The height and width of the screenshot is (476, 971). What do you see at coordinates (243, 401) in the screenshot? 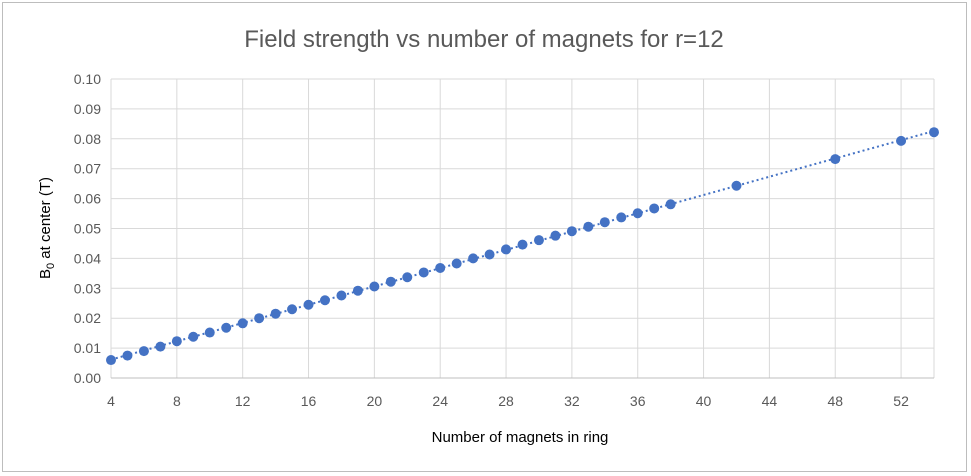
I see `x-tick-label: 12` at bounding box center [243, 401].